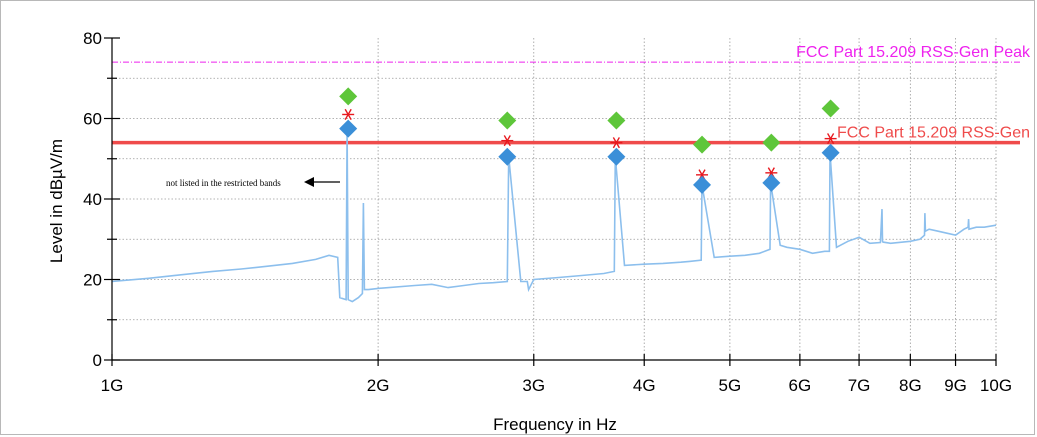  I want to click on x-tick-label: 10G, so click(996, 385).